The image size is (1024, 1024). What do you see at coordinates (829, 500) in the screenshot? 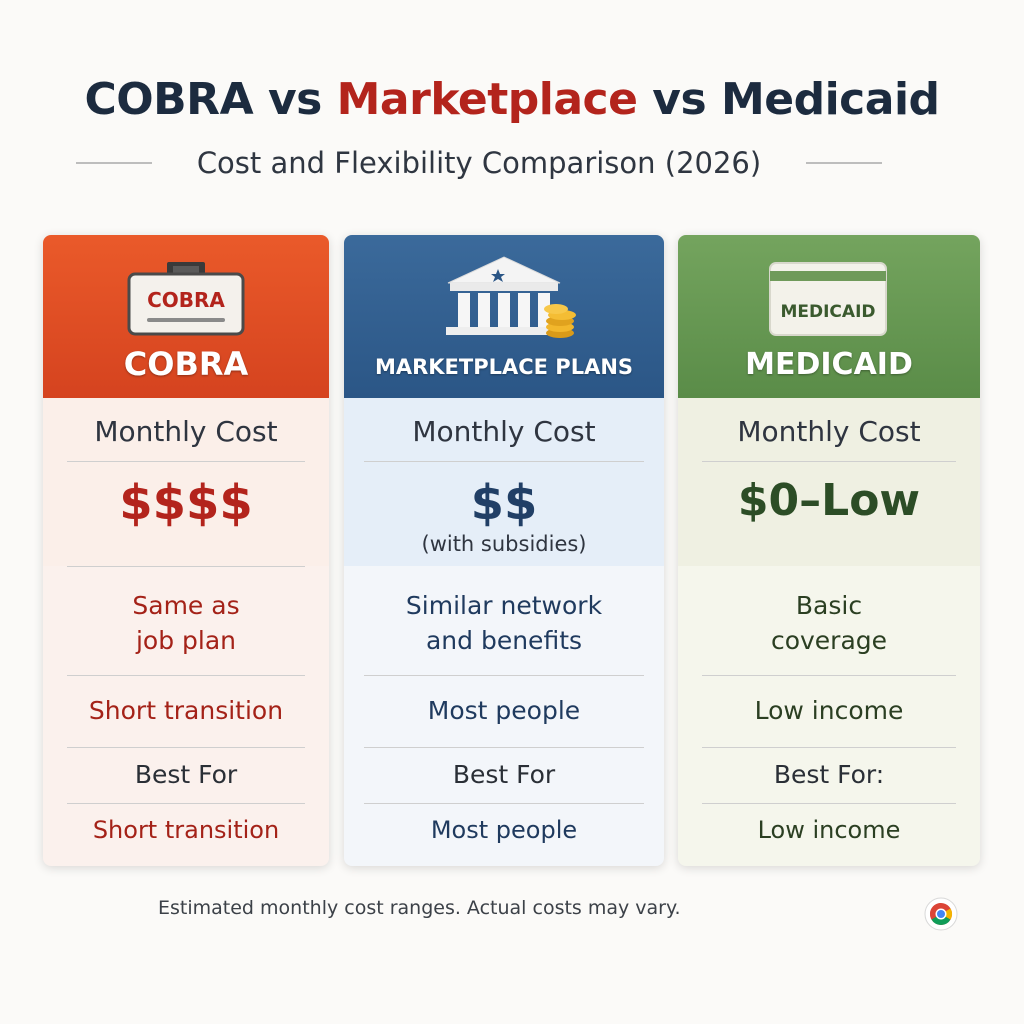
I see `medicaid-cost-value: $0–Low` at bounding box center [829, 500].